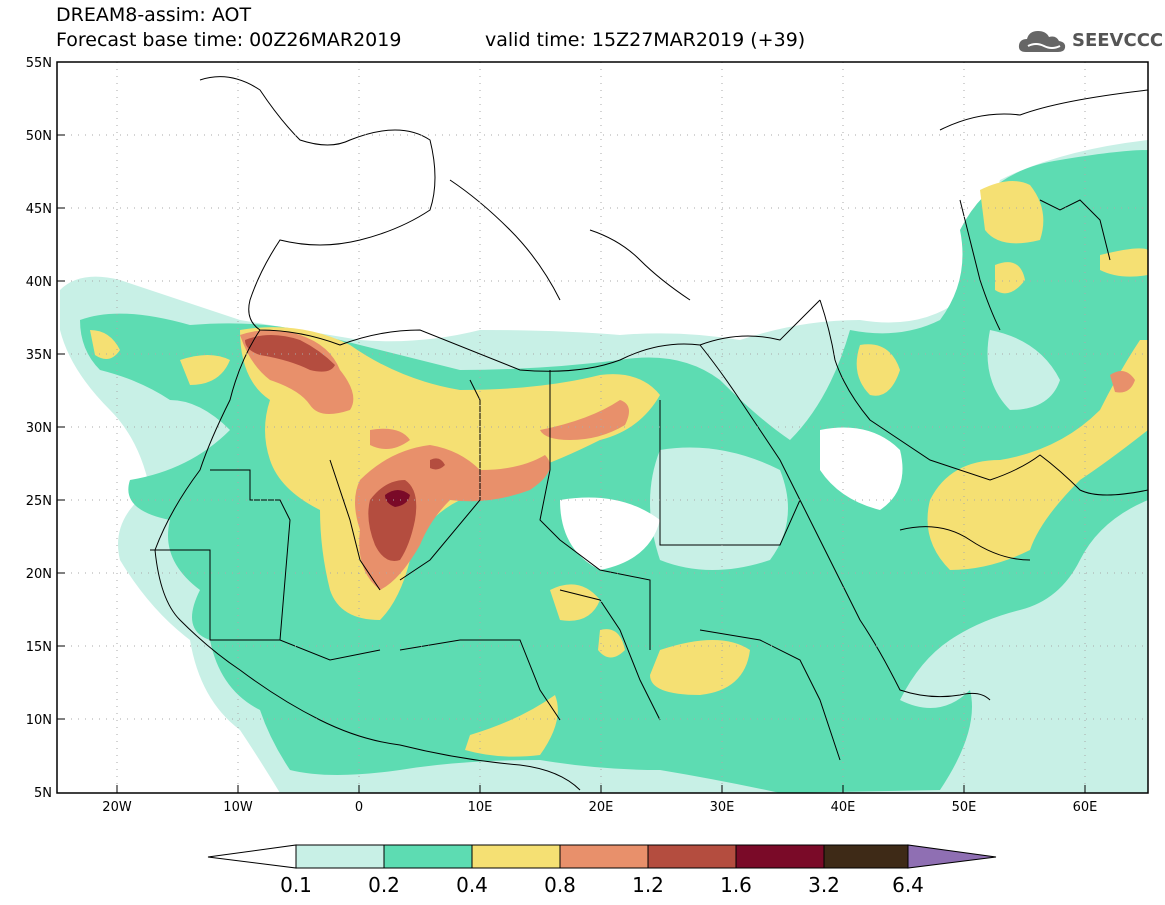  What do you see at coordinates (39, 574) in the screenshot?
I see `lat-label: 20N` at bounding box center [39, 574].